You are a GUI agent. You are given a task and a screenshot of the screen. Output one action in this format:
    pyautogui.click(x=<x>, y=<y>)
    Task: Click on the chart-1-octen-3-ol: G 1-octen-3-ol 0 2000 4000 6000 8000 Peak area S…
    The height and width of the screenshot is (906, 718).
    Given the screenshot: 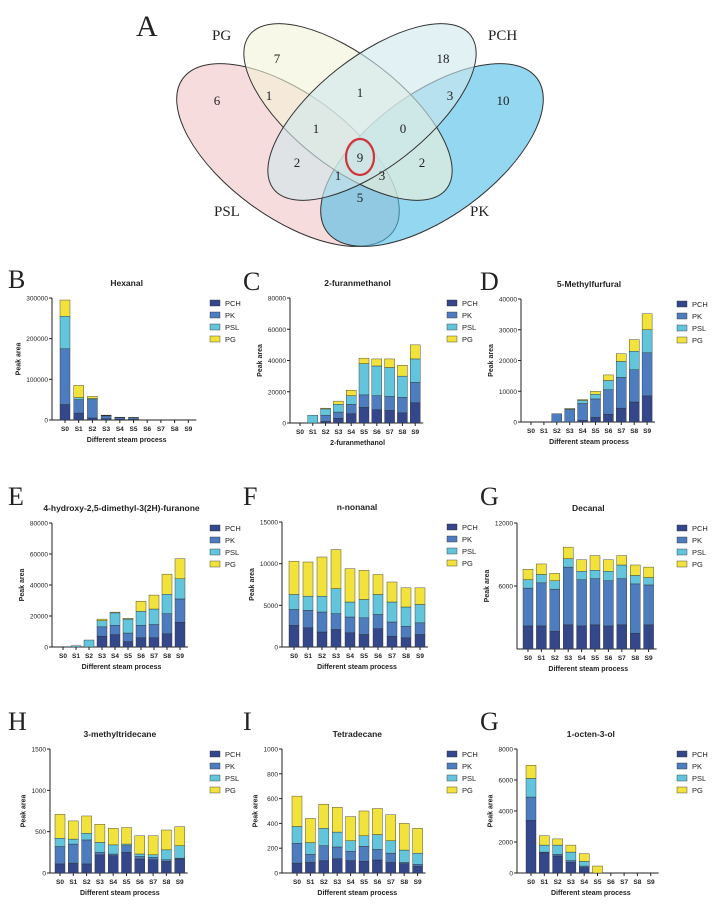 What is the action you would take?
    pyautogui.click(x=594, y=802)
    